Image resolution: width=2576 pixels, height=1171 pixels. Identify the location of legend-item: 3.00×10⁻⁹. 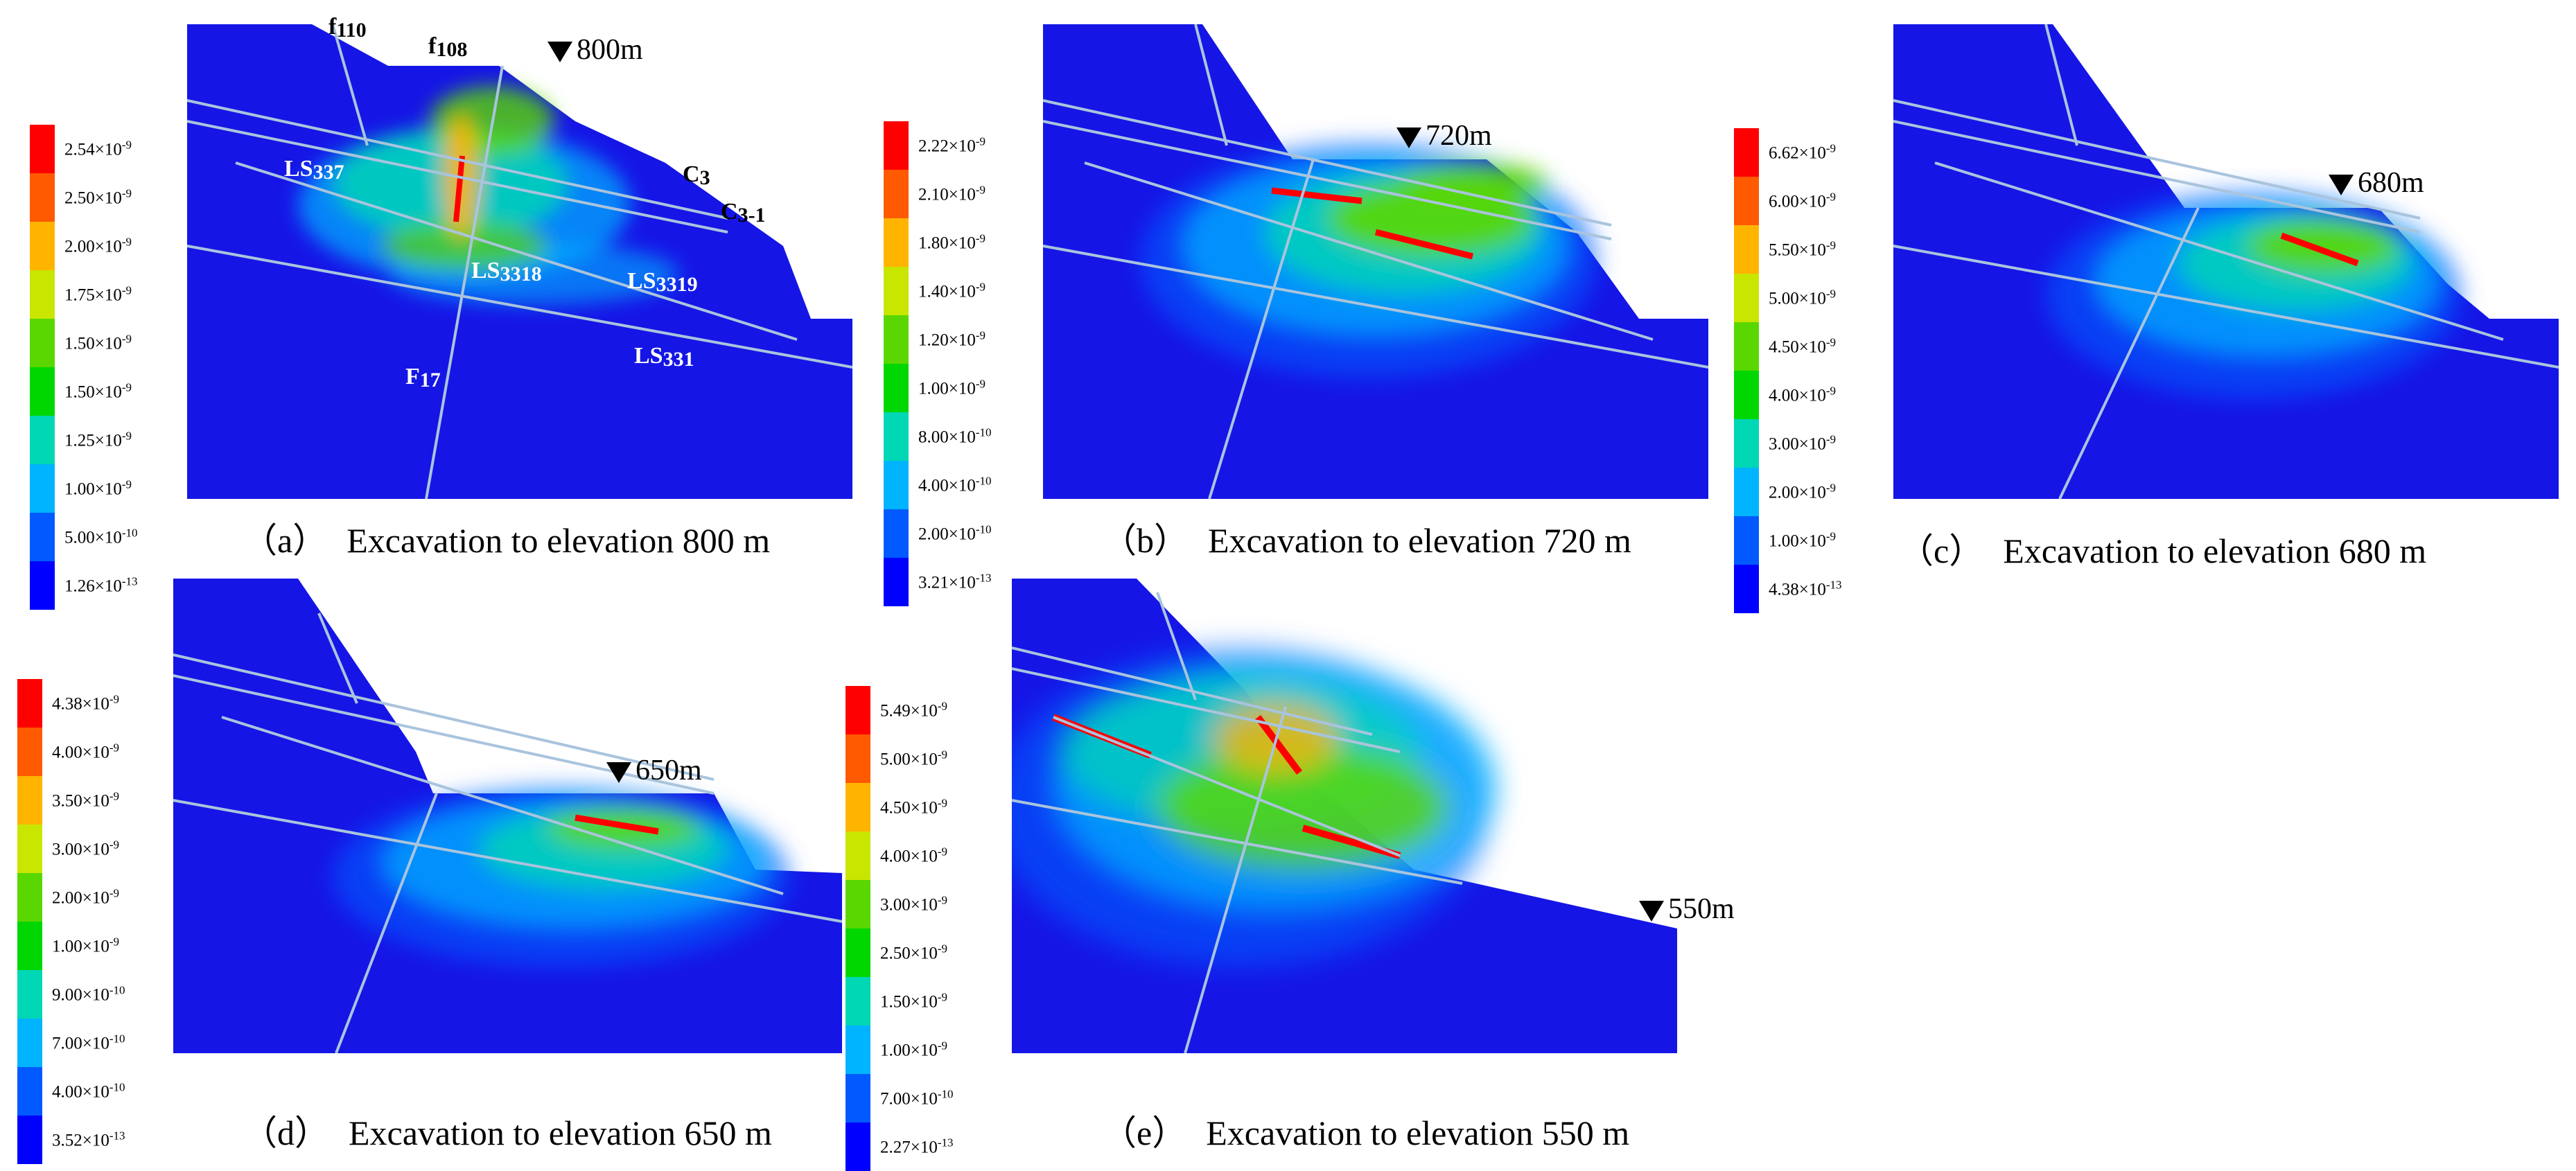
(928, 904).